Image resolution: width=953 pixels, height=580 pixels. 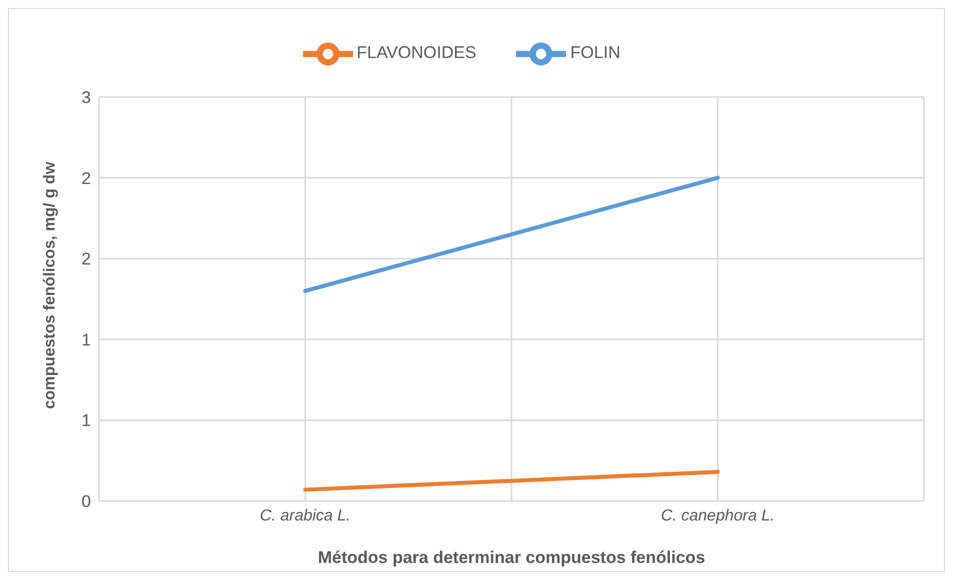 I want to click on x-tick-label: C. canephora L., so click(x=717, y=515).